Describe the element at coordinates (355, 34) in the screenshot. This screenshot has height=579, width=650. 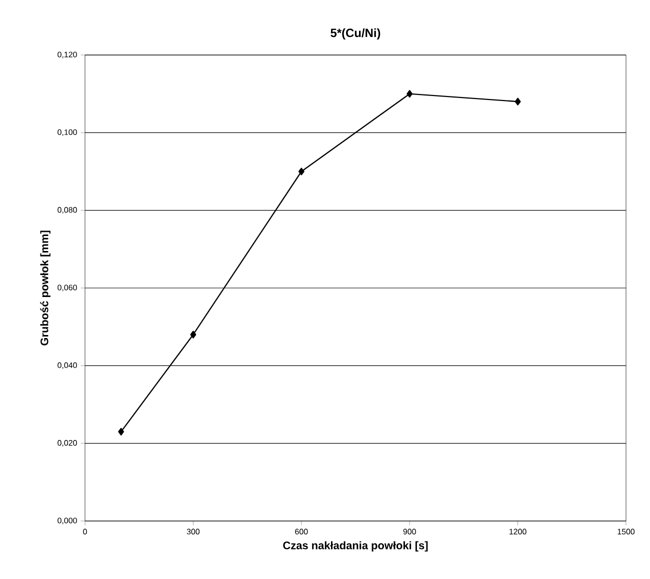
I see `chart-title: 5*(Cu/Ni)` at that location.